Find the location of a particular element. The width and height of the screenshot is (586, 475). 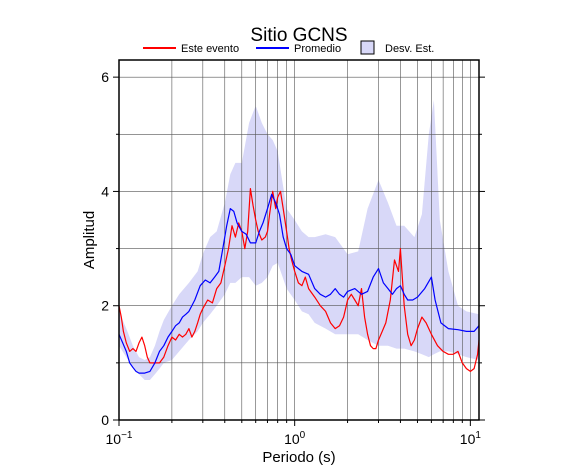

y-tick-label: 4 is located at coordinates (105, 191).